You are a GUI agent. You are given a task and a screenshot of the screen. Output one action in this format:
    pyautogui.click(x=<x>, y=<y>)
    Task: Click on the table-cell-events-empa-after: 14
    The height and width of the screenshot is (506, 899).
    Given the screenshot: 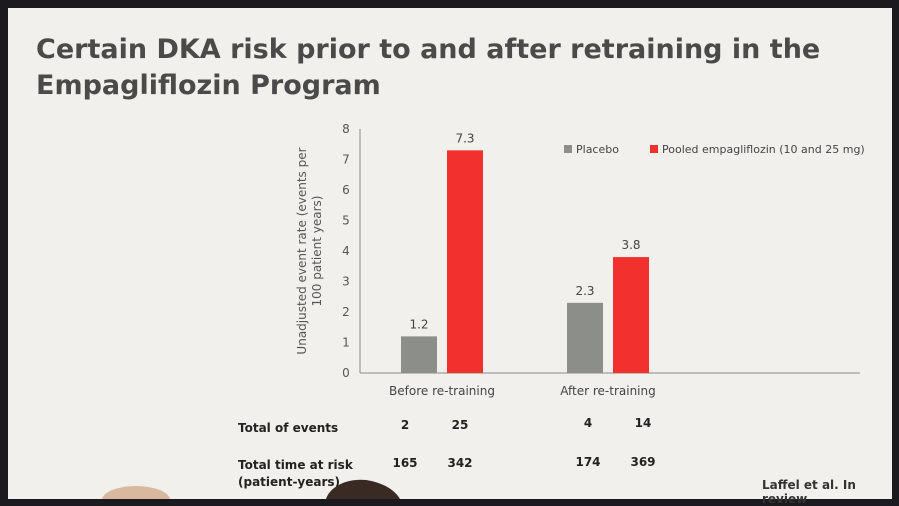 What is the action you would take?
    pyautogui.click(x=643, y=423)
    